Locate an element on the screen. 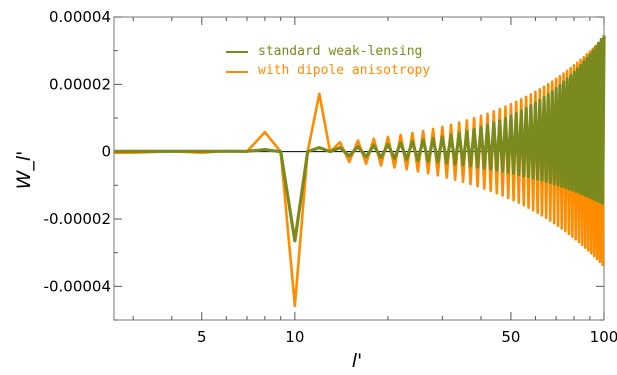  x-axis-title: l' is located at coordinates (357, 361).